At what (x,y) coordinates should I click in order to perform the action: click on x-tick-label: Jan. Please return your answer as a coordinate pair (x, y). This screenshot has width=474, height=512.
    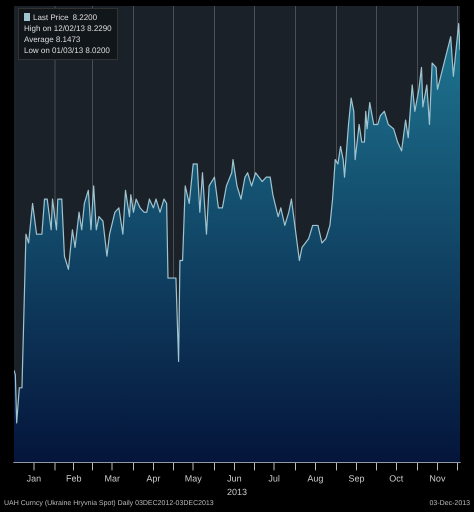
    Looking at the image, I should click on (34, 478).